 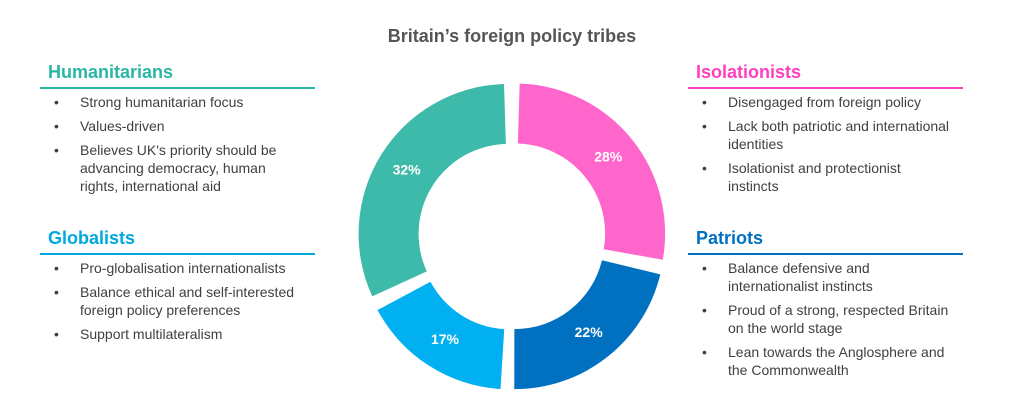 What do you see at coordinates (445, 339) in the screenshot?
I see `data-label: 17%` at bounding box center [445, 339].